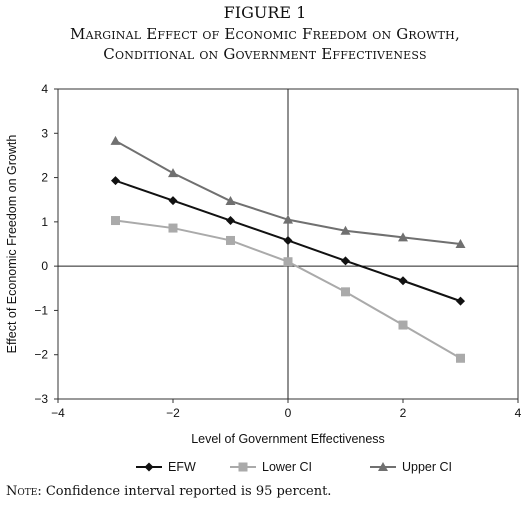 Image resolution: width=530 pixels, height=509 pixels. I want to click on figure-label: FIGURE 1, so click(265, 12).